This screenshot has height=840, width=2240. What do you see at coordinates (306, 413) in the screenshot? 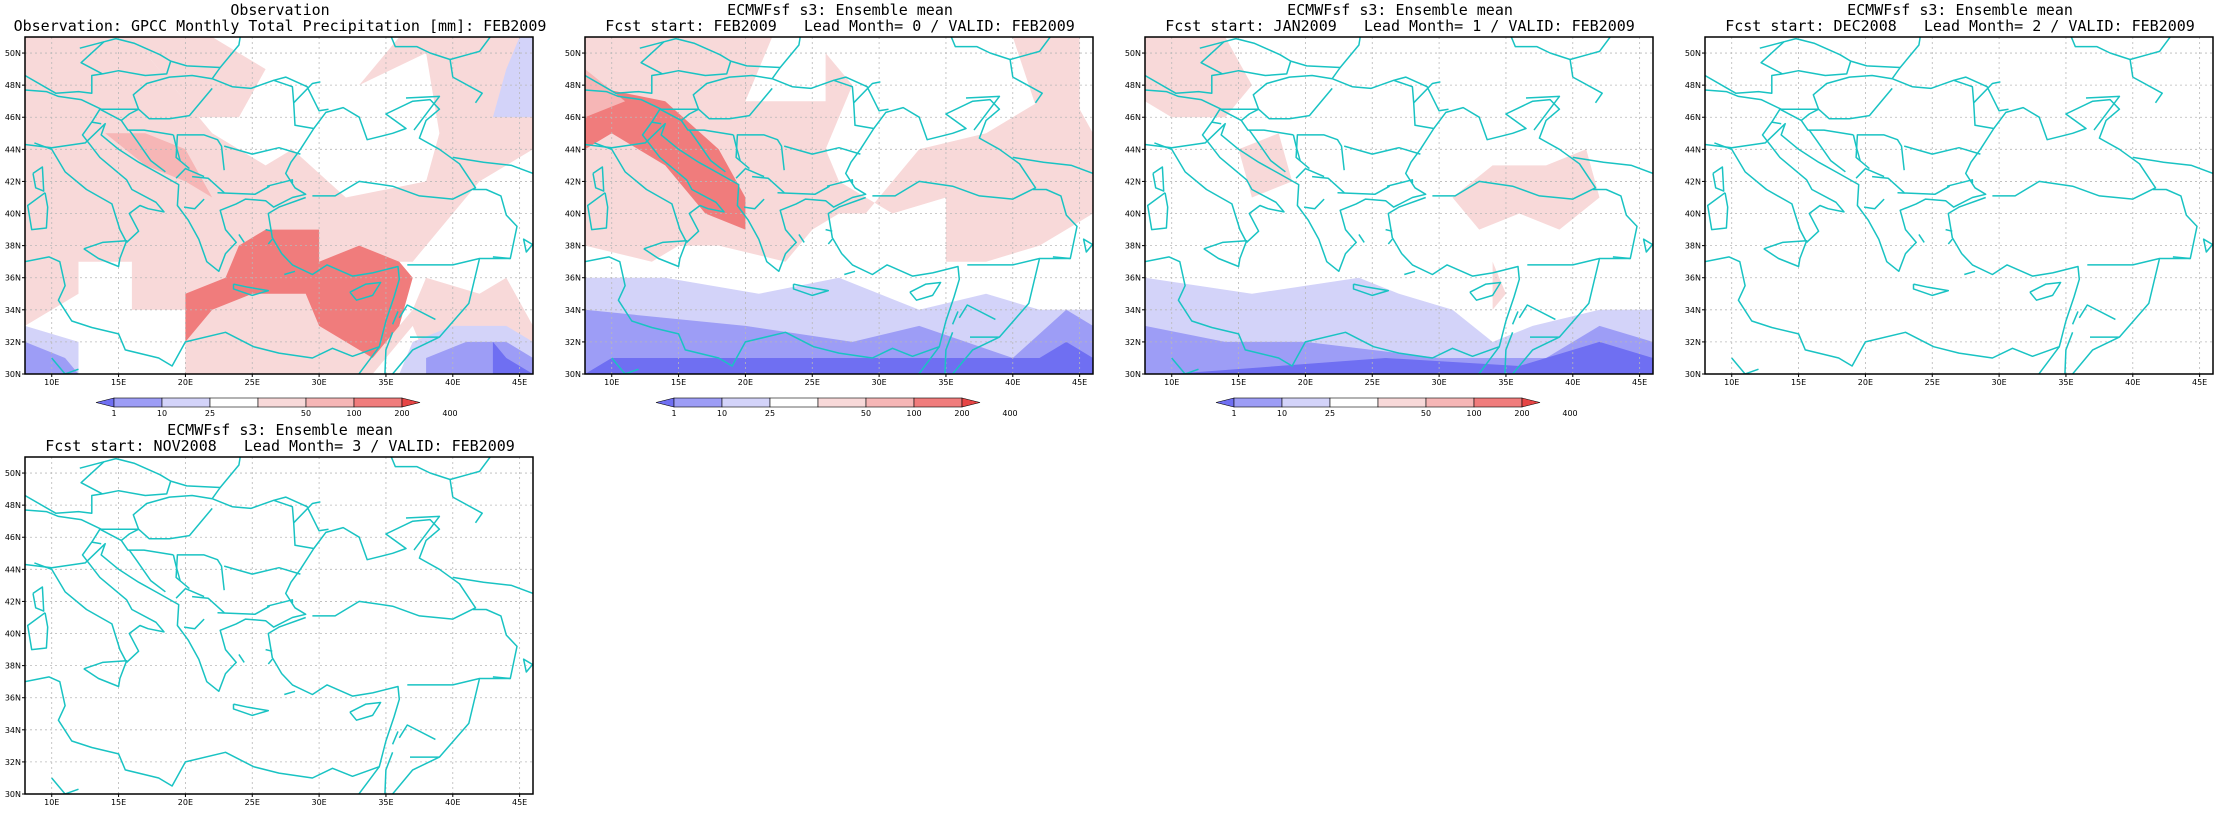
I see `colorbar-label: 50` at bounding box center [306, 413].